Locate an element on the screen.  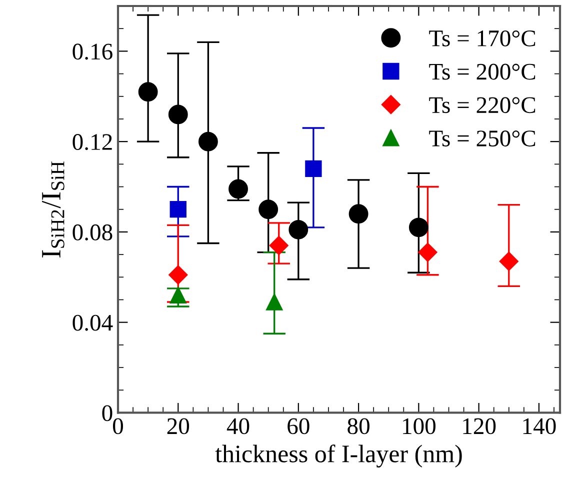
legend-label: Ts = 170°C is located at coordinates (482, 38).